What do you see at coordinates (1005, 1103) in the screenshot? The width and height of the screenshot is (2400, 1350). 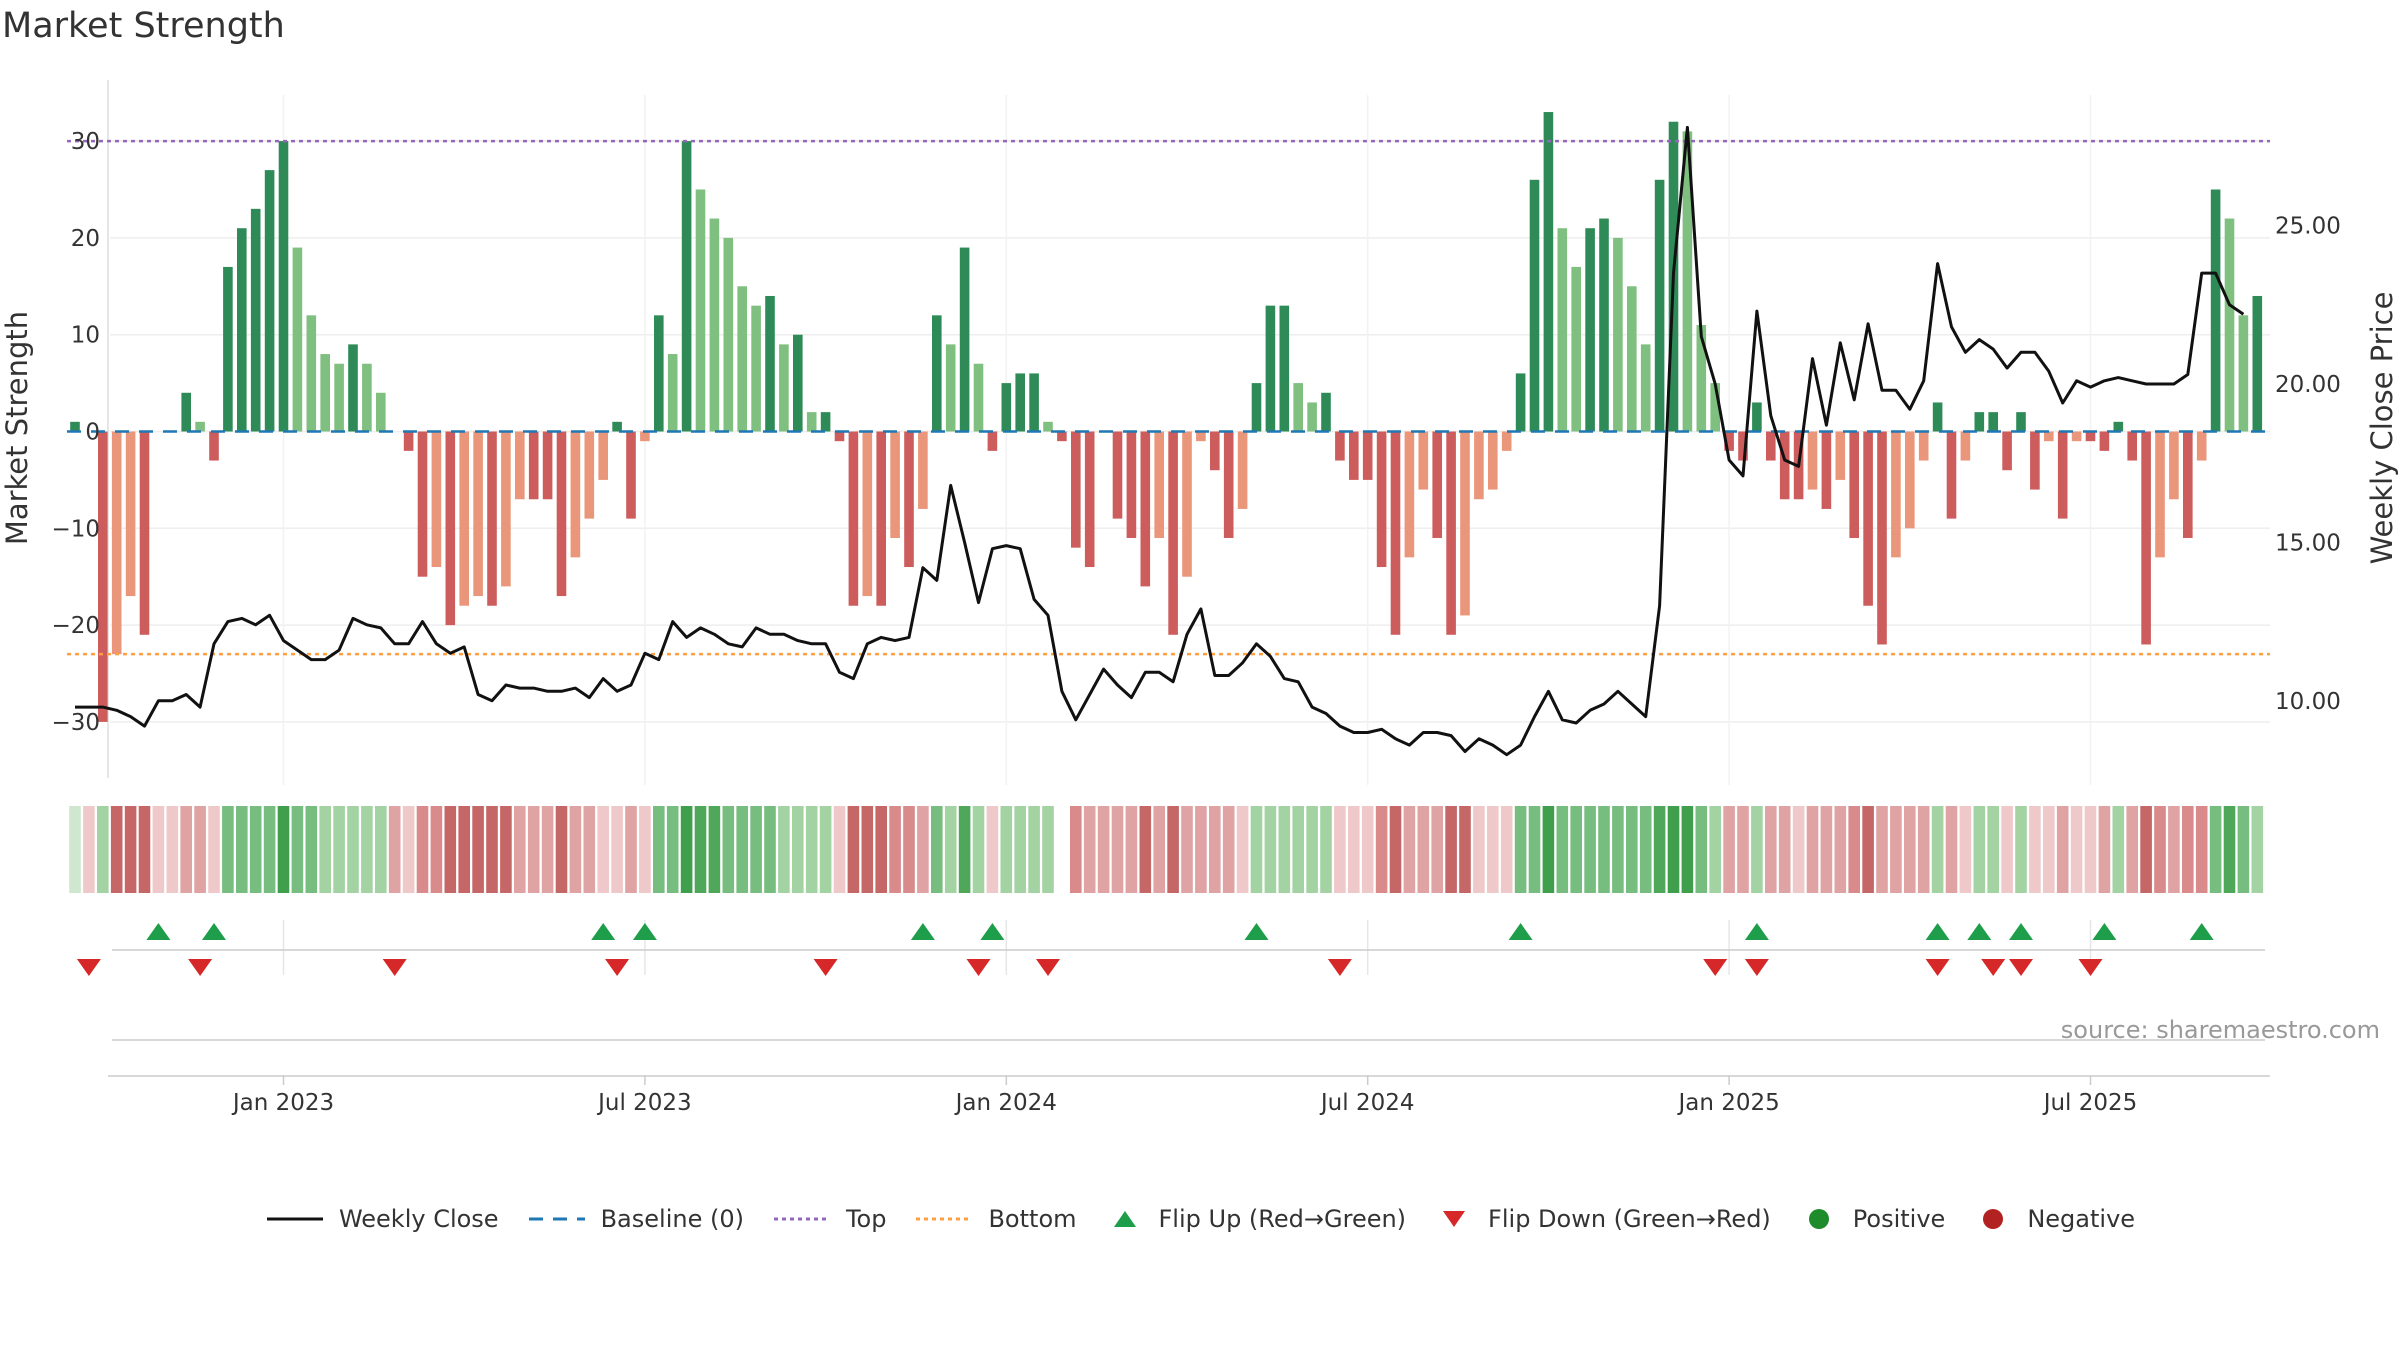 I see `x-tick-label: Jan 2024` at bounding box center [1005, 1103].